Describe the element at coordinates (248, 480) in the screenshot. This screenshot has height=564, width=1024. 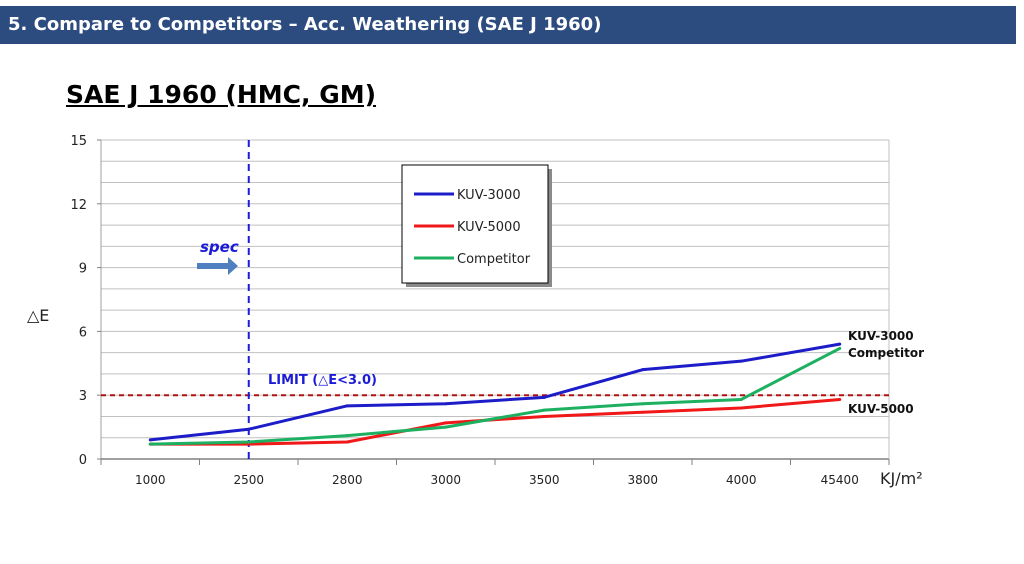
I see `x-tick-label: 2500` at that location.